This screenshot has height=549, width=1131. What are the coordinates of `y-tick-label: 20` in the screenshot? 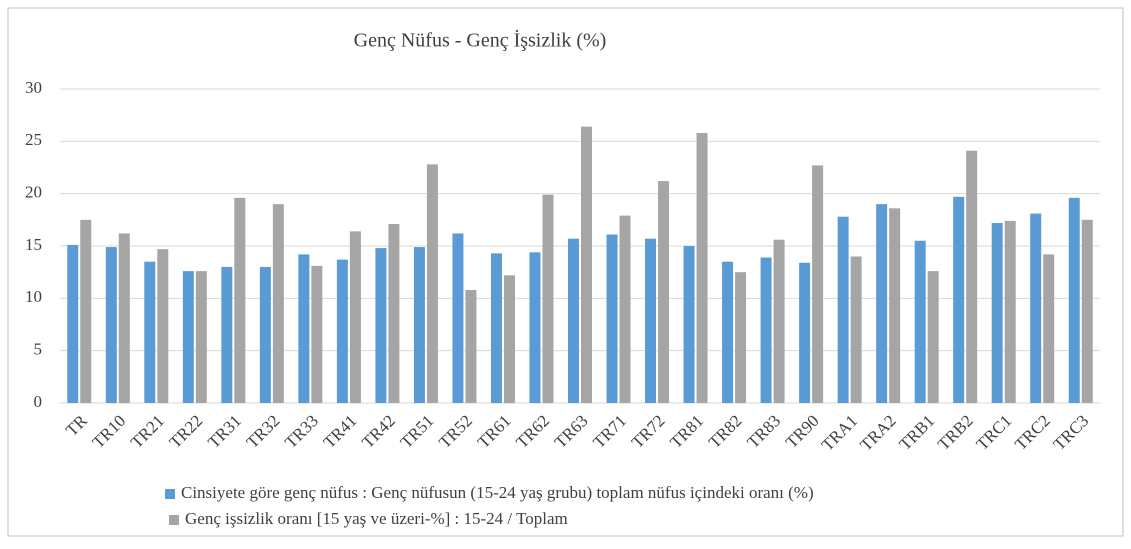 It's located at (33, 192).